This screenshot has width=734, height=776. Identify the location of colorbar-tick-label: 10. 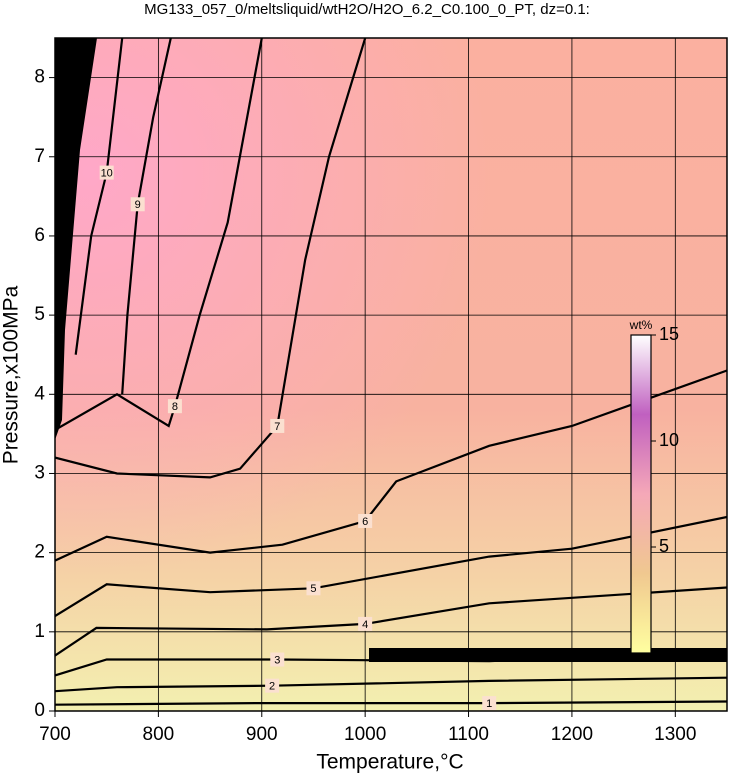
(669, 440).